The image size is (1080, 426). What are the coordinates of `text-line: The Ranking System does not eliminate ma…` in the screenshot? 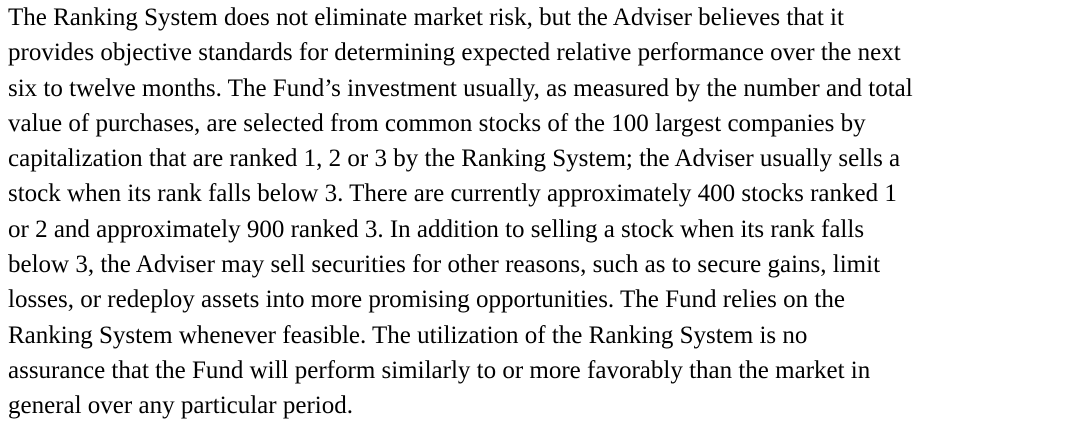 It's located at (426, 17).